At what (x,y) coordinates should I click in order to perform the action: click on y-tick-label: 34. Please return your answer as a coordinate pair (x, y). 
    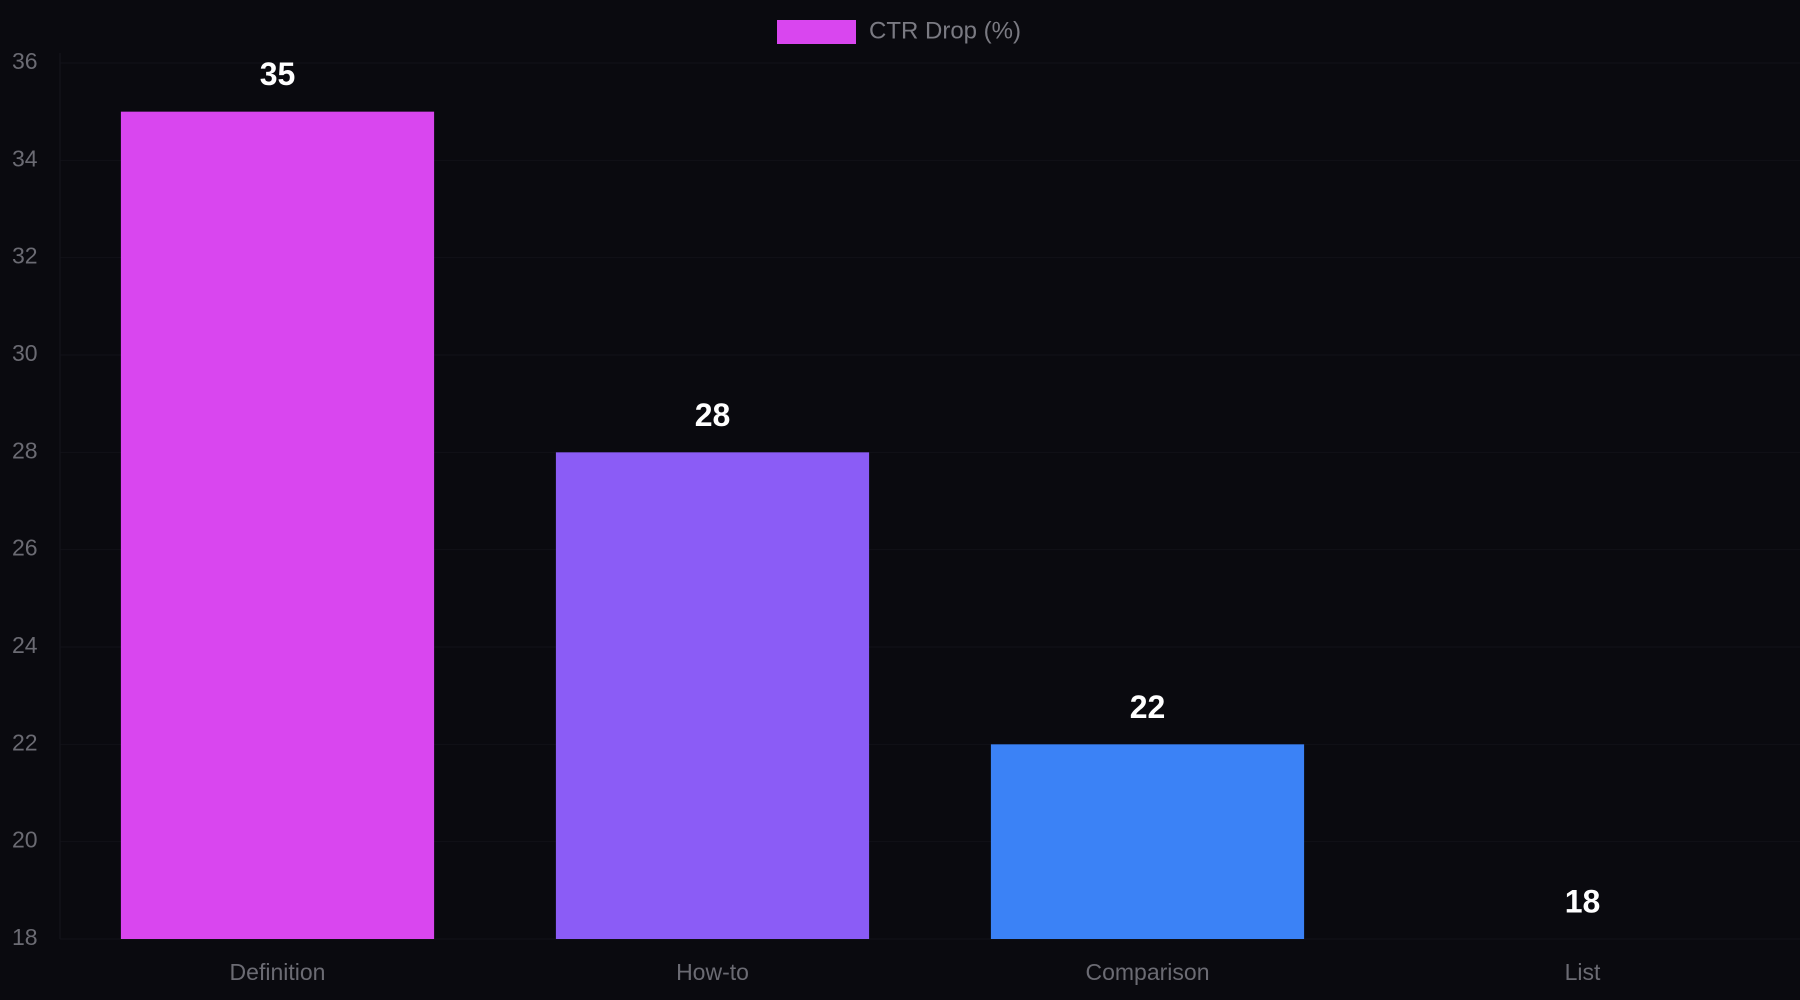
    Looking at the image, I should click on (25, 158).